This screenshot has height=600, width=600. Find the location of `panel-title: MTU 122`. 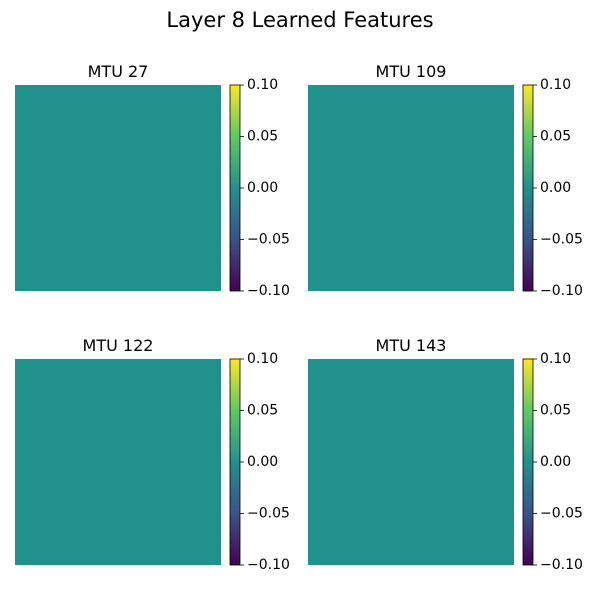

panel-title: MTU 122 is located at coordinates (118, 345).